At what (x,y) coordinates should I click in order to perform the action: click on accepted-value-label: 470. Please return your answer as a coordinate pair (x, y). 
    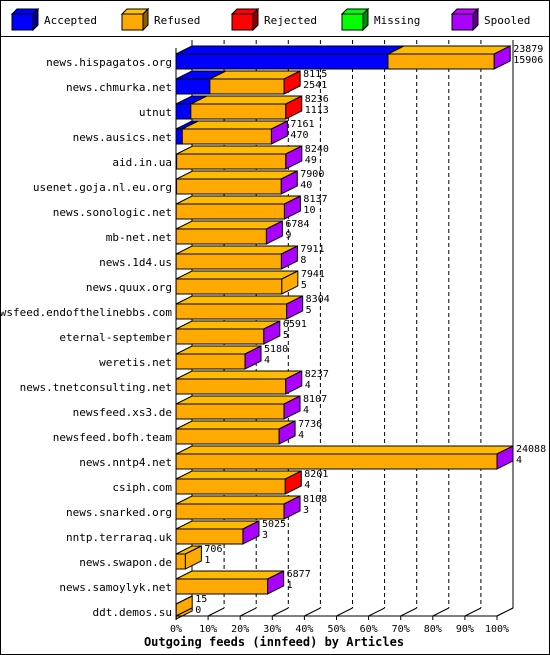
    Looking at the image, I should click on (299, 135).